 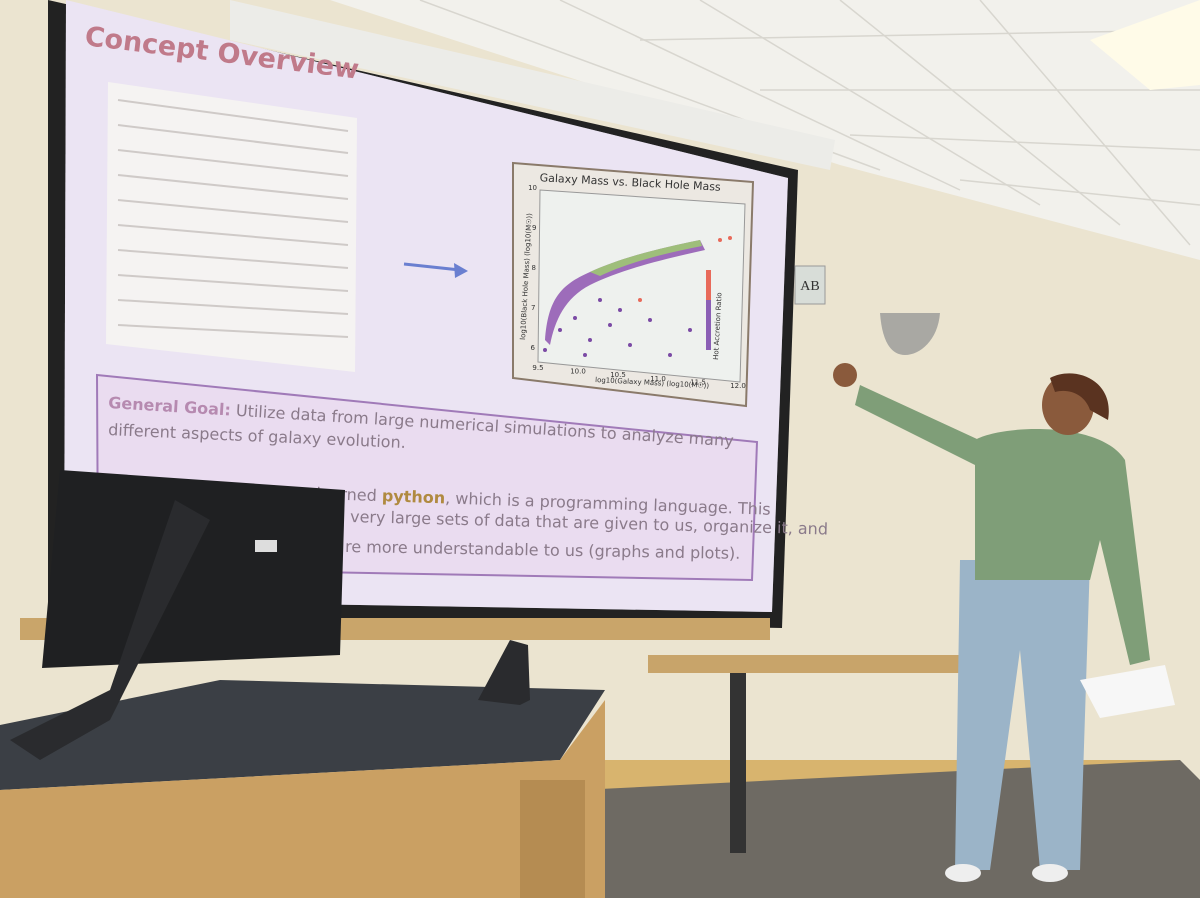 What do you see at coordinates (533, 308) in the screenshot?
I see `plot-y-tick-label: 7` at bounding box center [533, 308].